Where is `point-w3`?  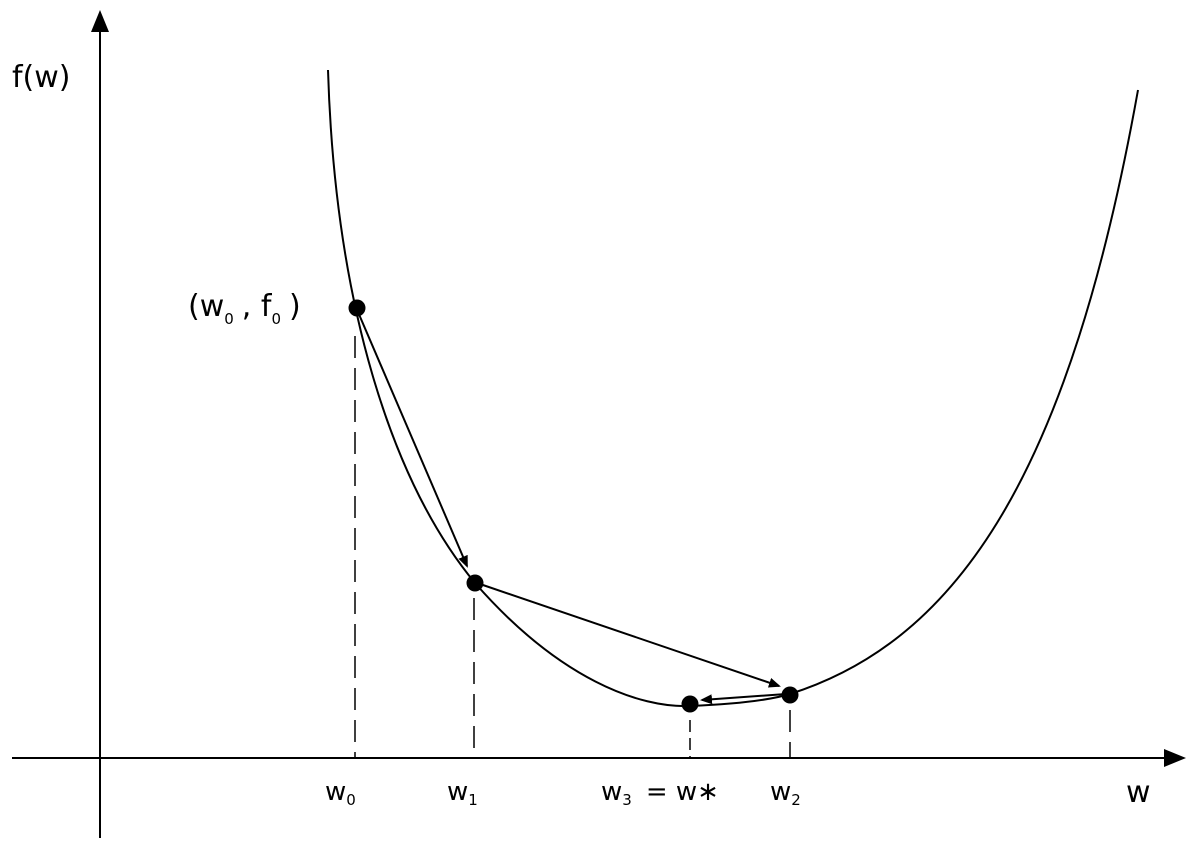 point-w3 is located at coordinates (690, 704).